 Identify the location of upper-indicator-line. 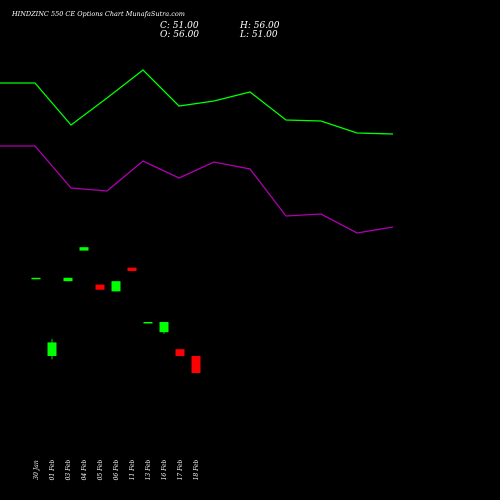
(197, 102).